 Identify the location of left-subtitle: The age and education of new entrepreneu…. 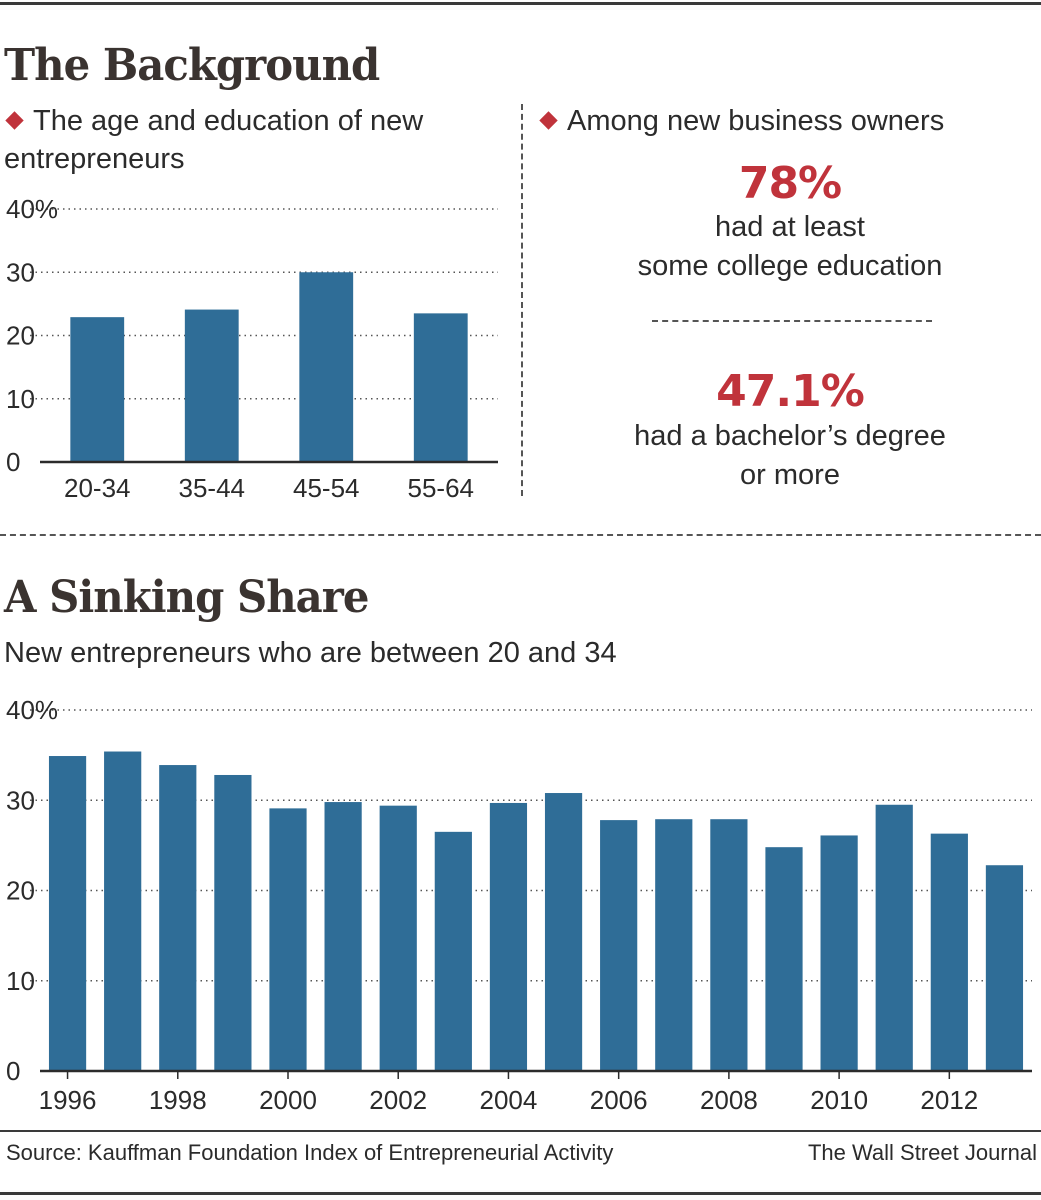
(254, 140).